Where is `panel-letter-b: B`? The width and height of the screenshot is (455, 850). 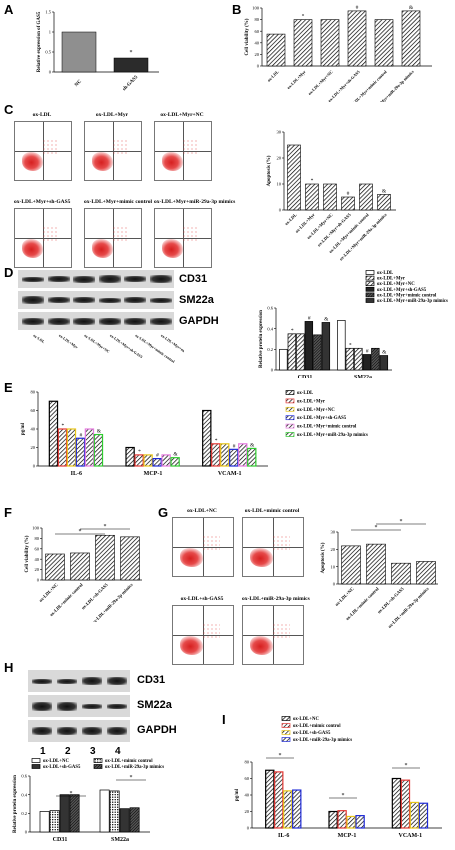 panel-letter-b: B is located at coordinates (237, 9).